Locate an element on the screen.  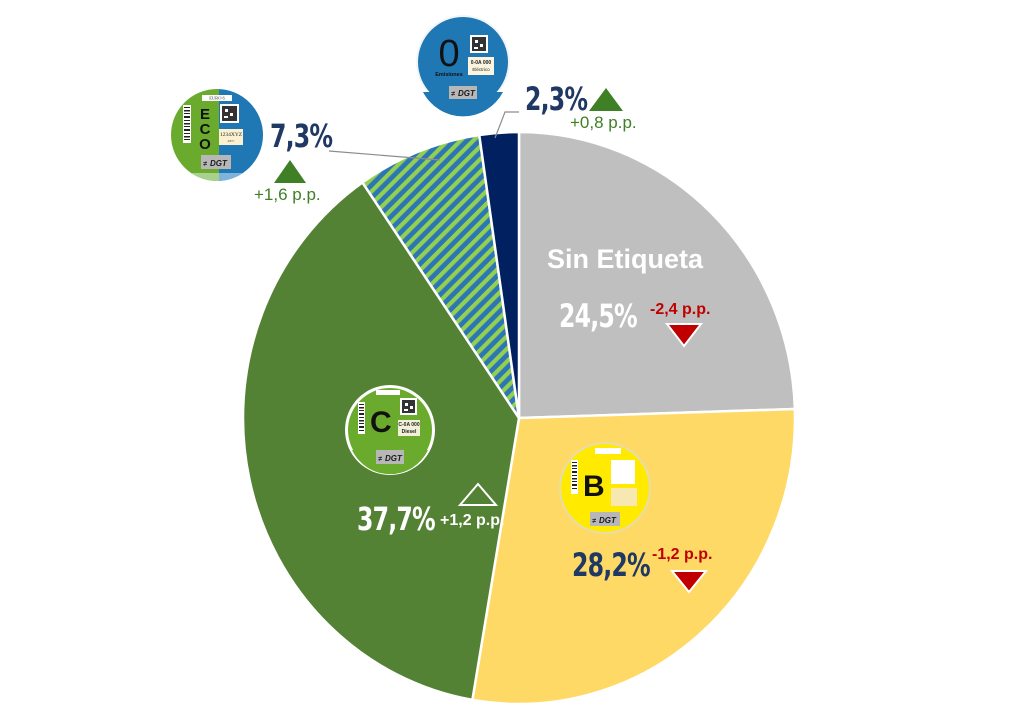
cero-leader-line is located at coordinates (506, 125).